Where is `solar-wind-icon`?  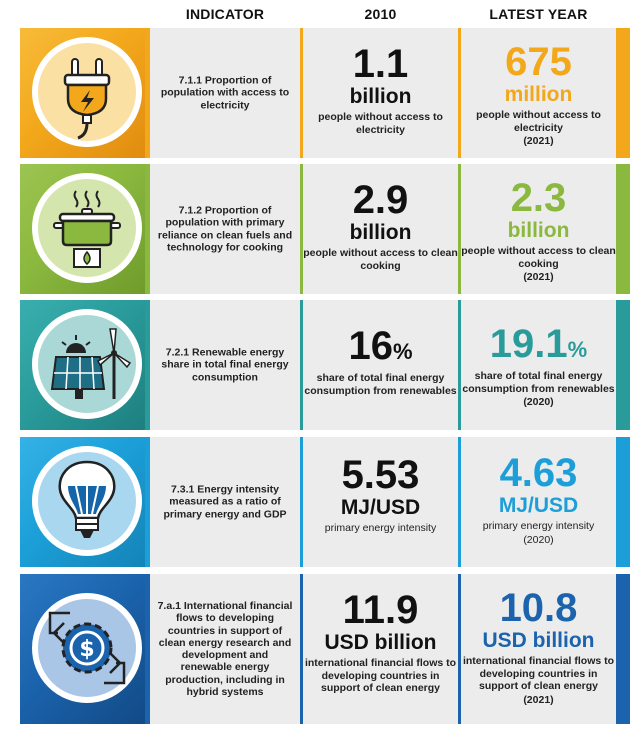
solar-wind-icon is located at coordinates (87, 364).